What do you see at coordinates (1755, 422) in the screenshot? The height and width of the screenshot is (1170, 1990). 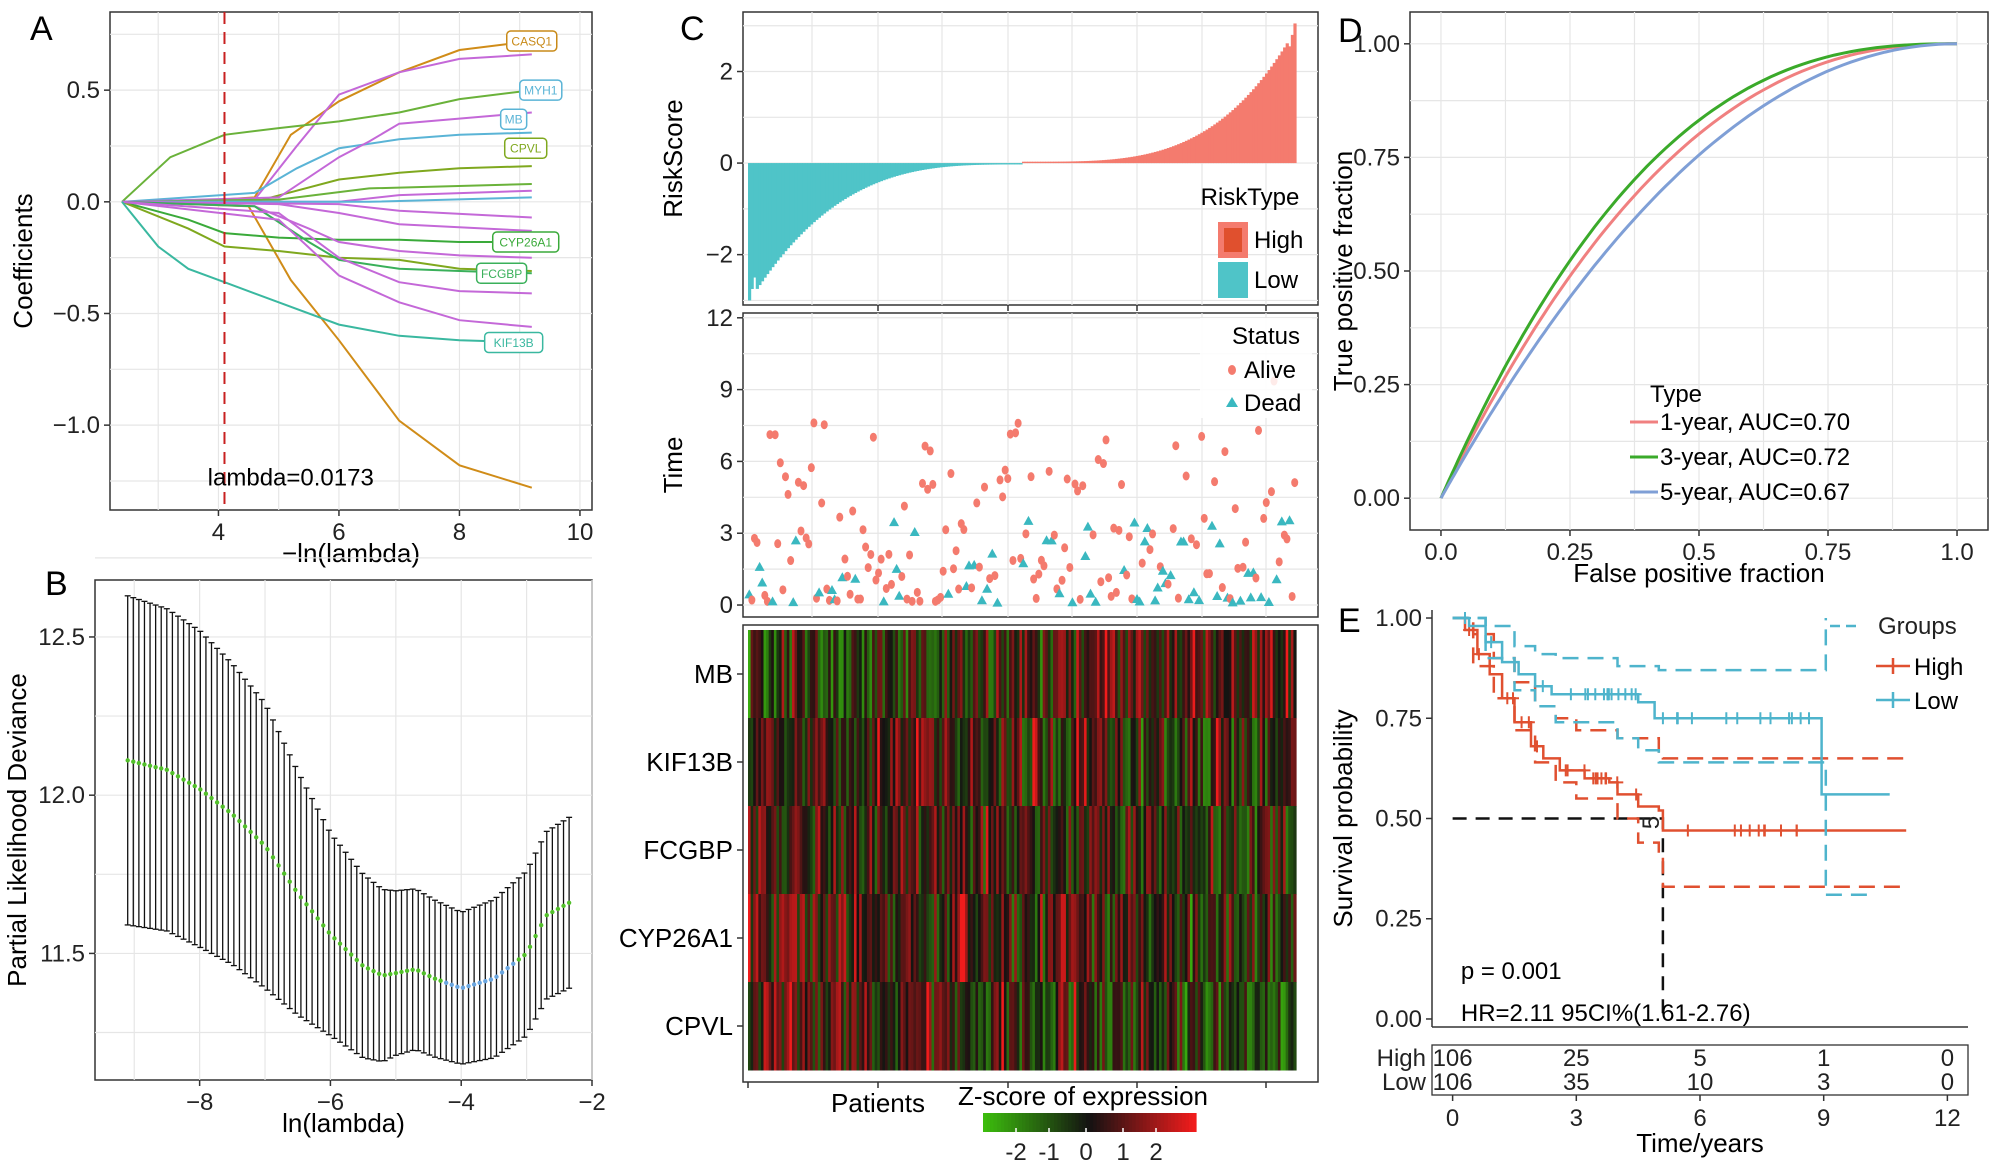 I see `legend-label: 1-year, AUC=0.70` at bounding box center [1755, 422].